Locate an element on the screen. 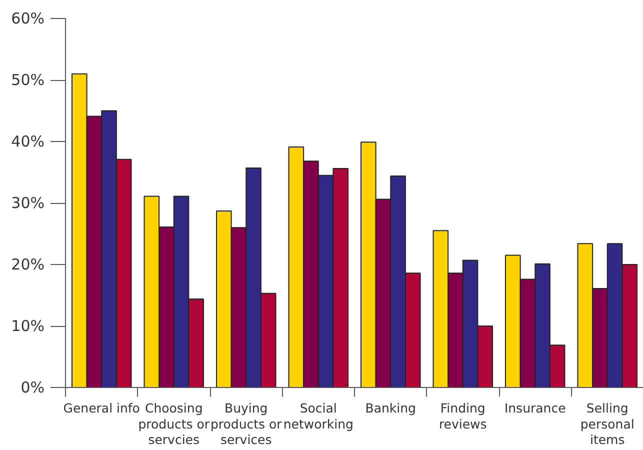  x-tick-label: Buying products or services is located at coordinates (246, 423).